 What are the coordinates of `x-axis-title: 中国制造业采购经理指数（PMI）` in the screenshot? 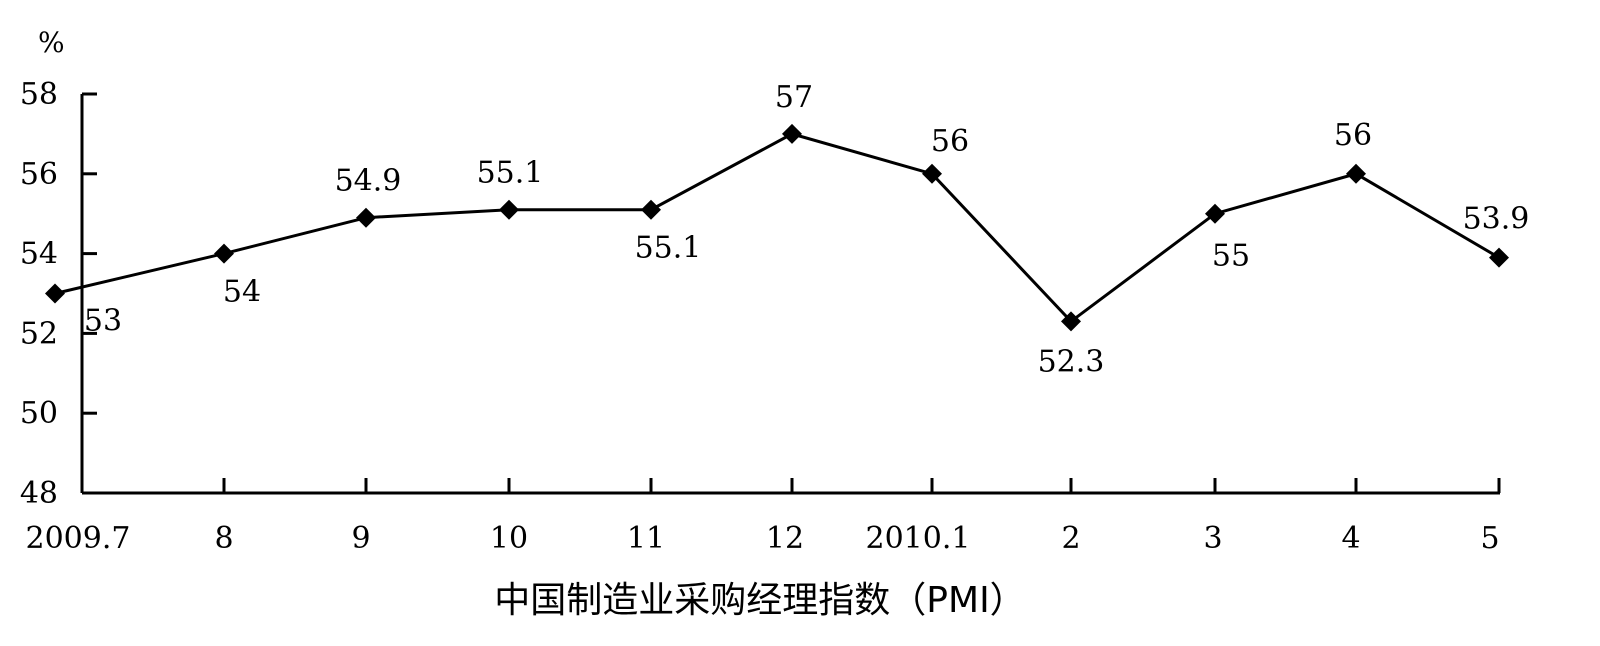 It's located at (759, 600).